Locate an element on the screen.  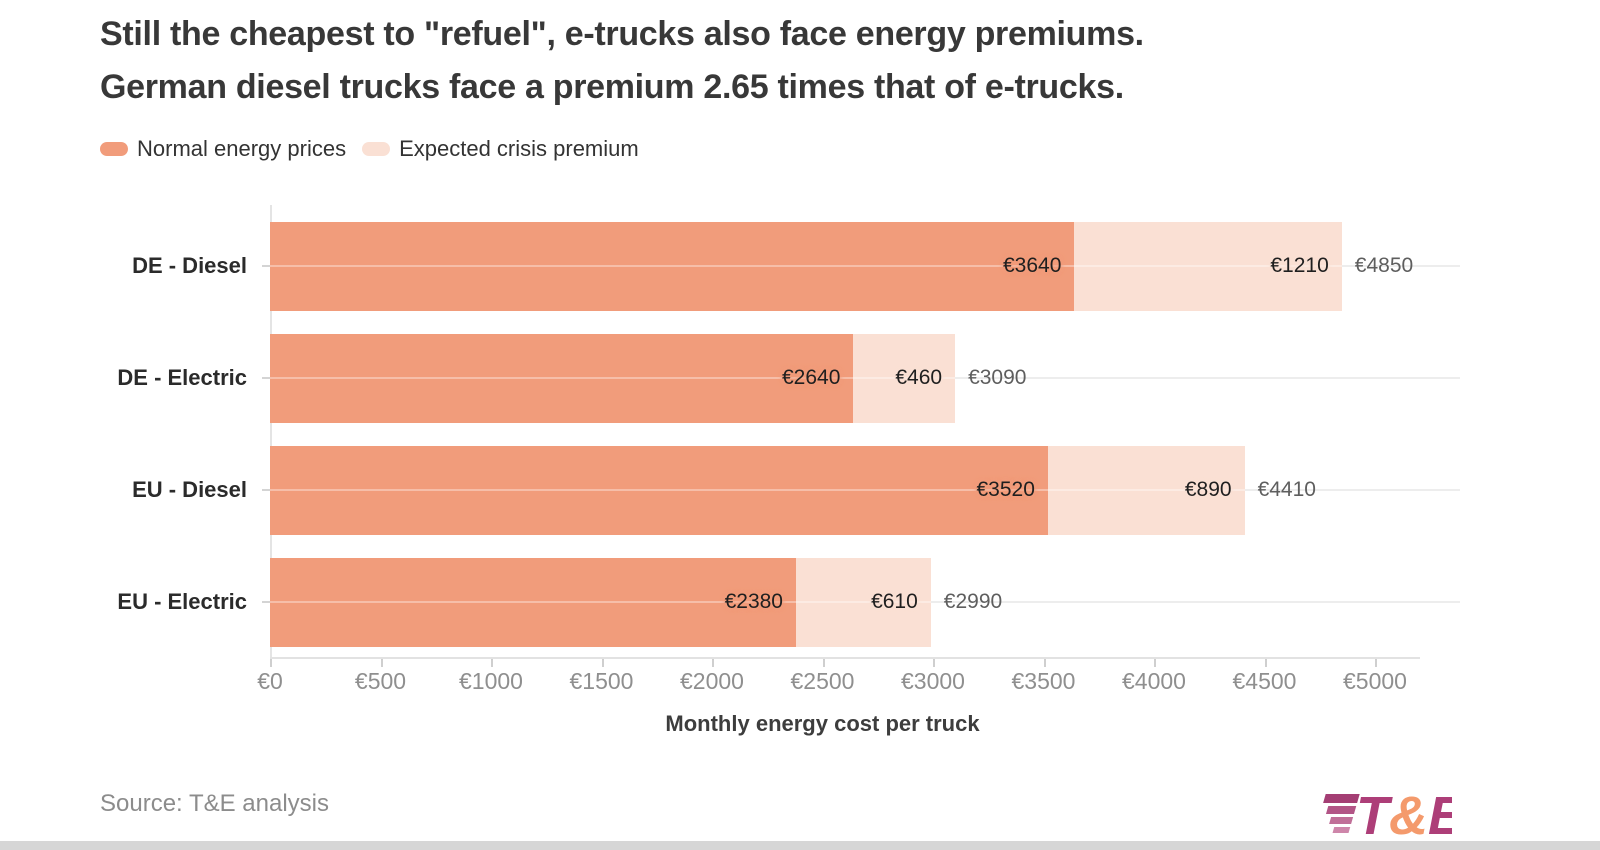
bar-row: EU - Electric €2380 €610 €2990 is located at coordinates (730, 602).